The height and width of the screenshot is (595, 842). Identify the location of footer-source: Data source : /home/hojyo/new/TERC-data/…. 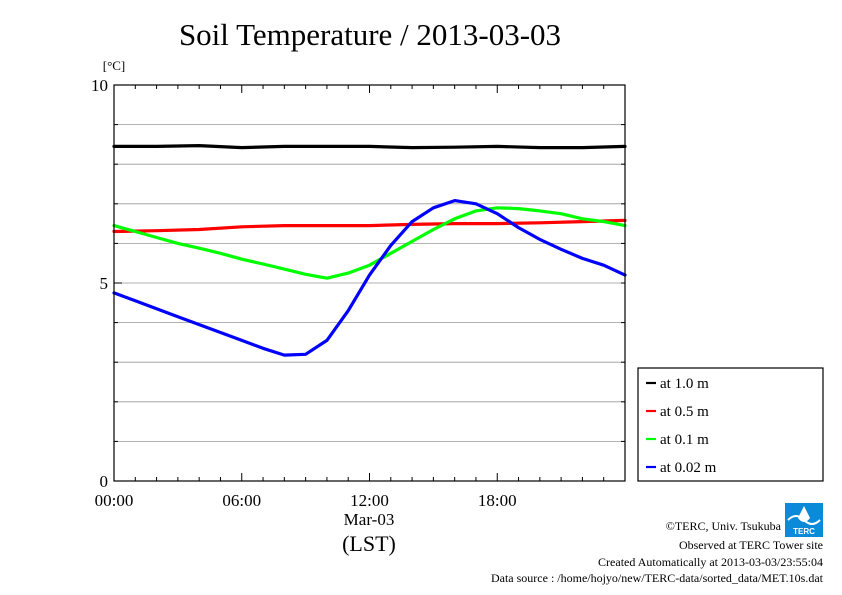
(657, 578).